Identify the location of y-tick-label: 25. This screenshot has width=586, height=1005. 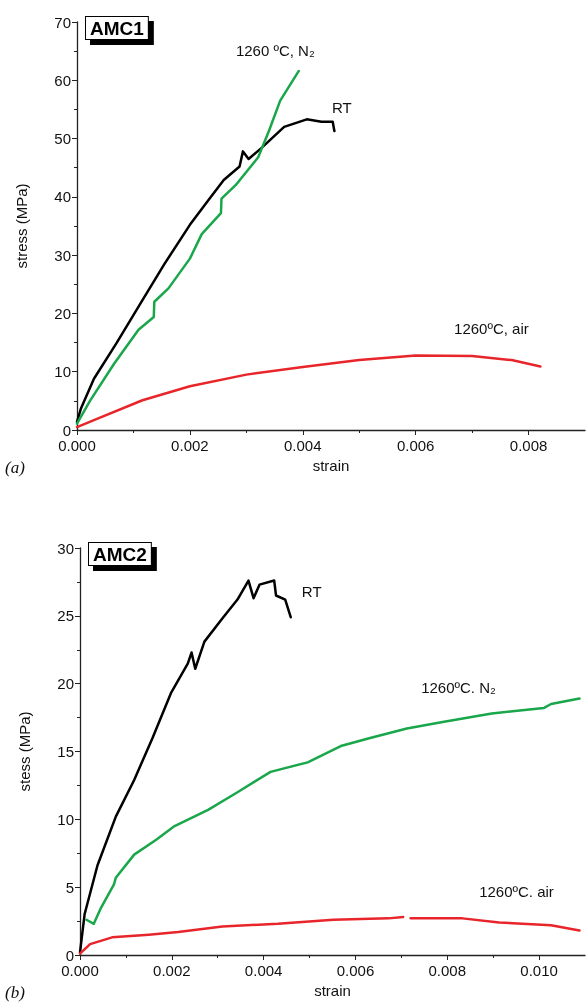
(65, 616).